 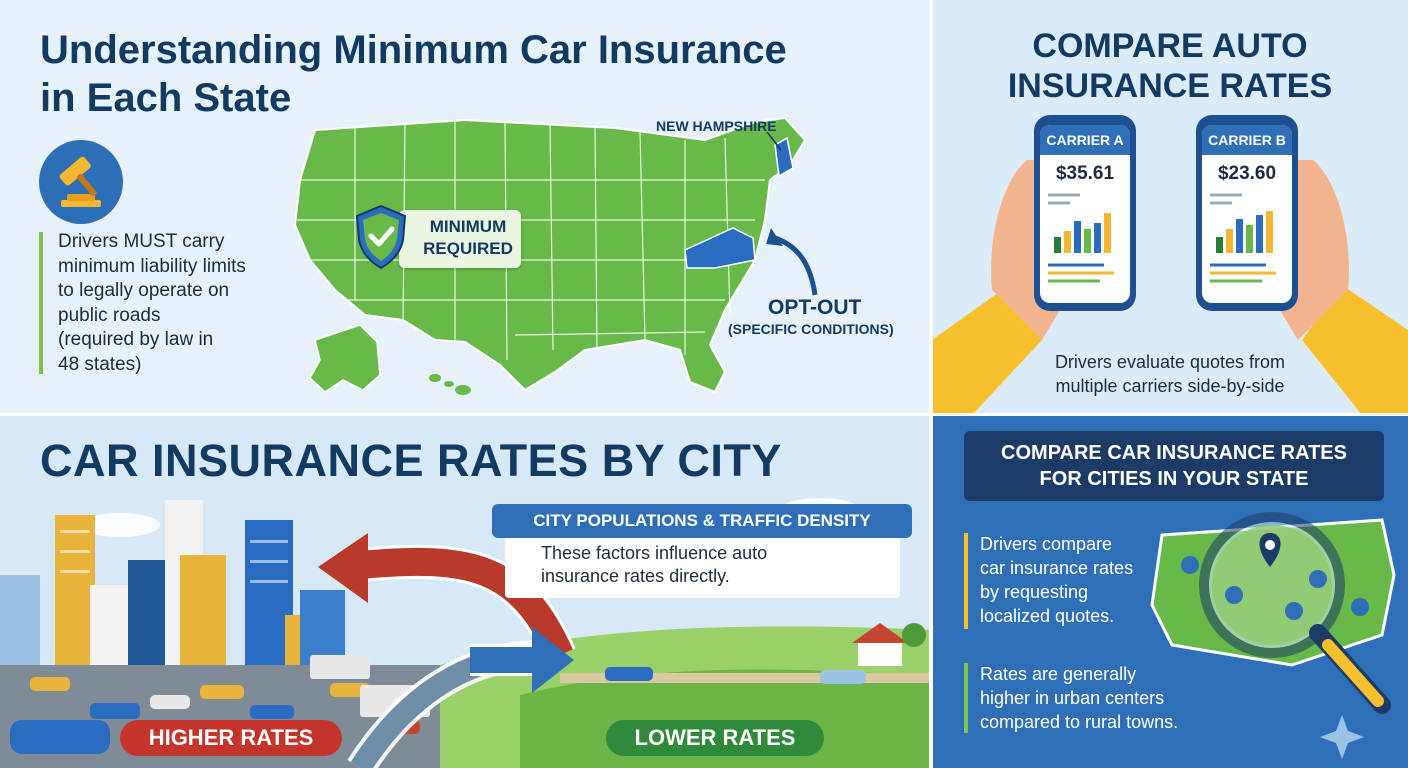 I want to click on carrier-a-phone: CARRIER A $35.61, so click(x=1085, y=213).